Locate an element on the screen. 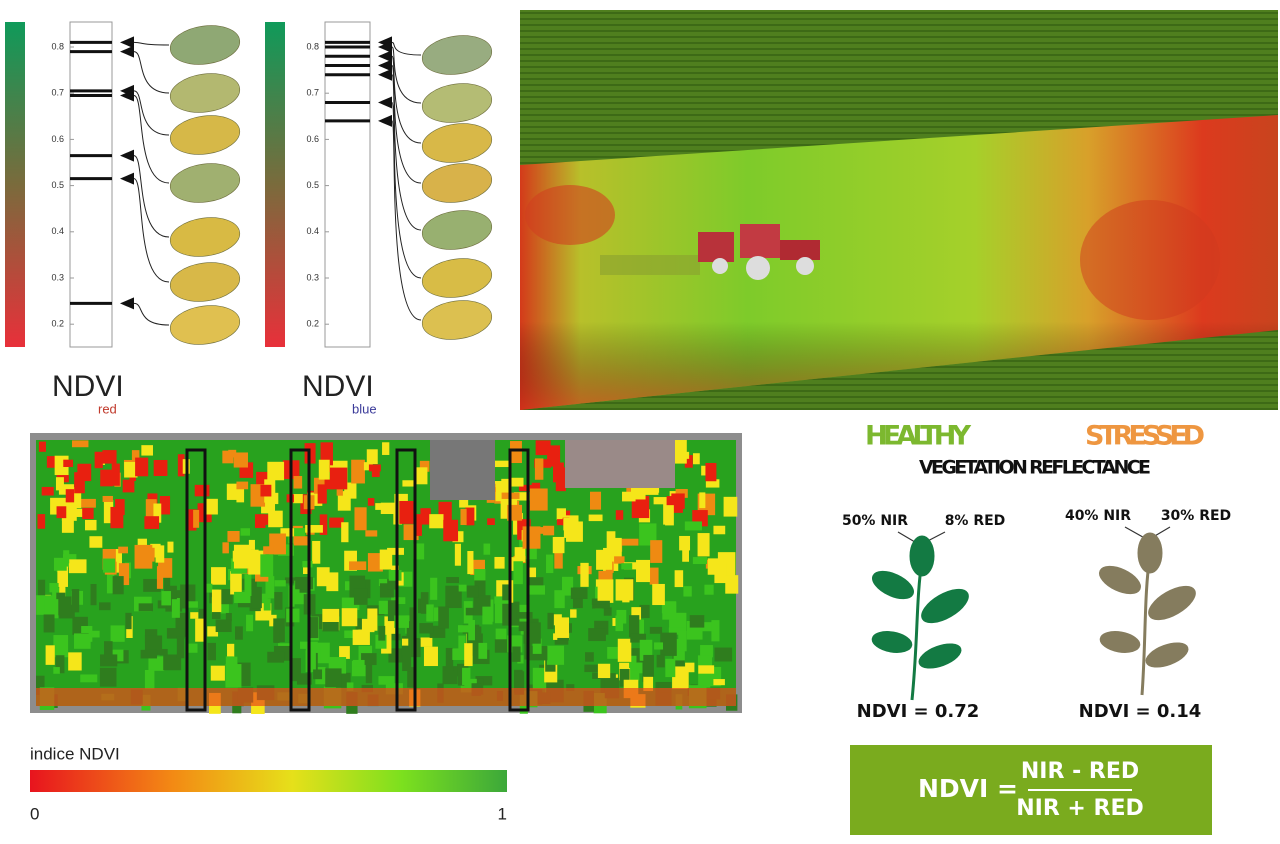  map-building is located at coordinates (620, 464).